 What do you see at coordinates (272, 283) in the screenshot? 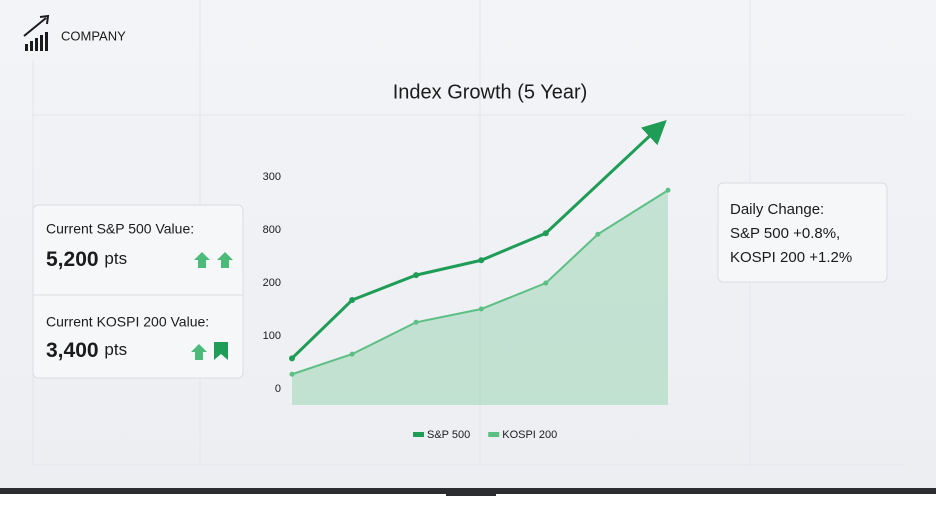
I see `y-tick-label: 200` at bounding box center [272, 283].